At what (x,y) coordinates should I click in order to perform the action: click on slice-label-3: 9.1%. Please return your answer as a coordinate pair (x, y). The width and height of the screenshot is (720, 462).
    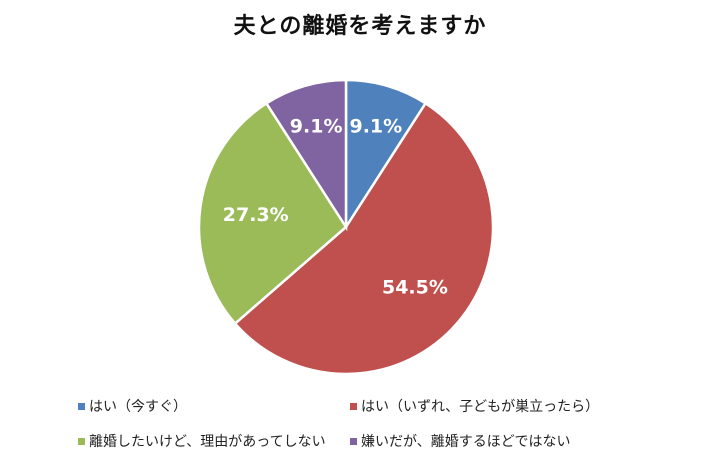
    Looking at the image, I should click on (316, 126).